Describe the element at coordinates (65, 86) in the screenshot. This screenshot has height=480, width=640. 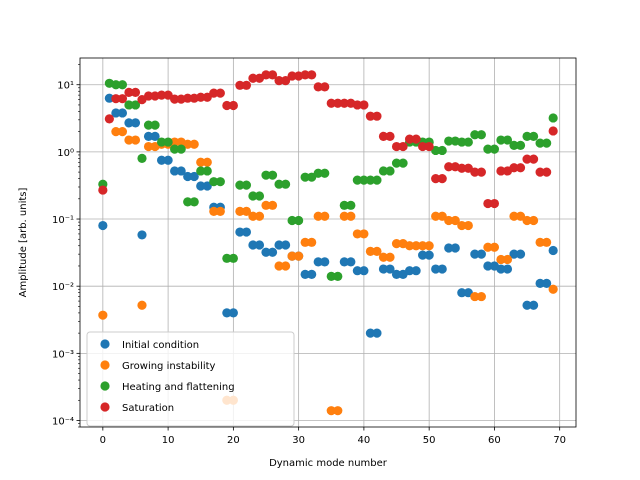
I see `y-tick-label: 10¹` at that location.